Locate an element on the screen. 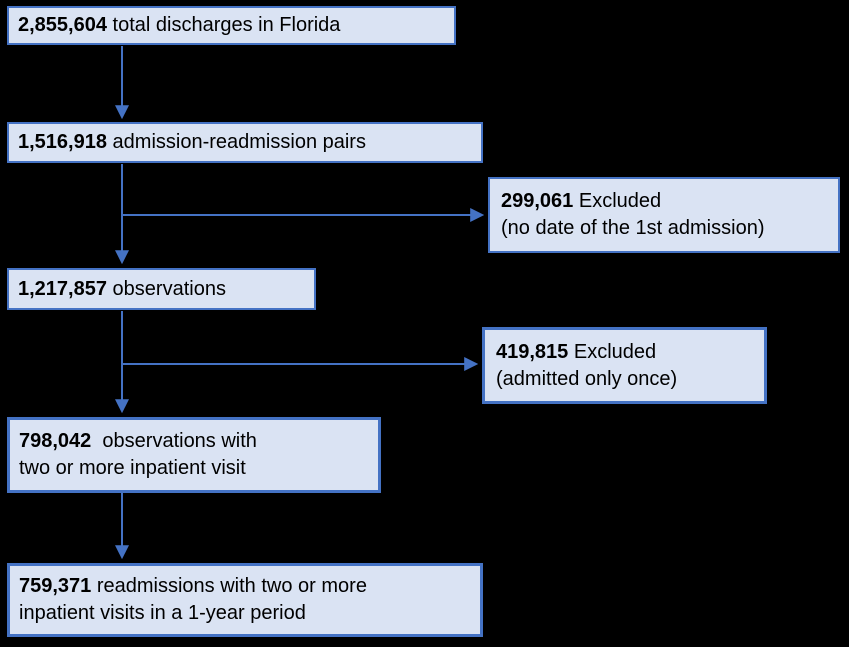 This screenshot has height=647, width=849. box-total-discharges: 2,855,604 total discharges in Florida is located at coordinates (231, 25).